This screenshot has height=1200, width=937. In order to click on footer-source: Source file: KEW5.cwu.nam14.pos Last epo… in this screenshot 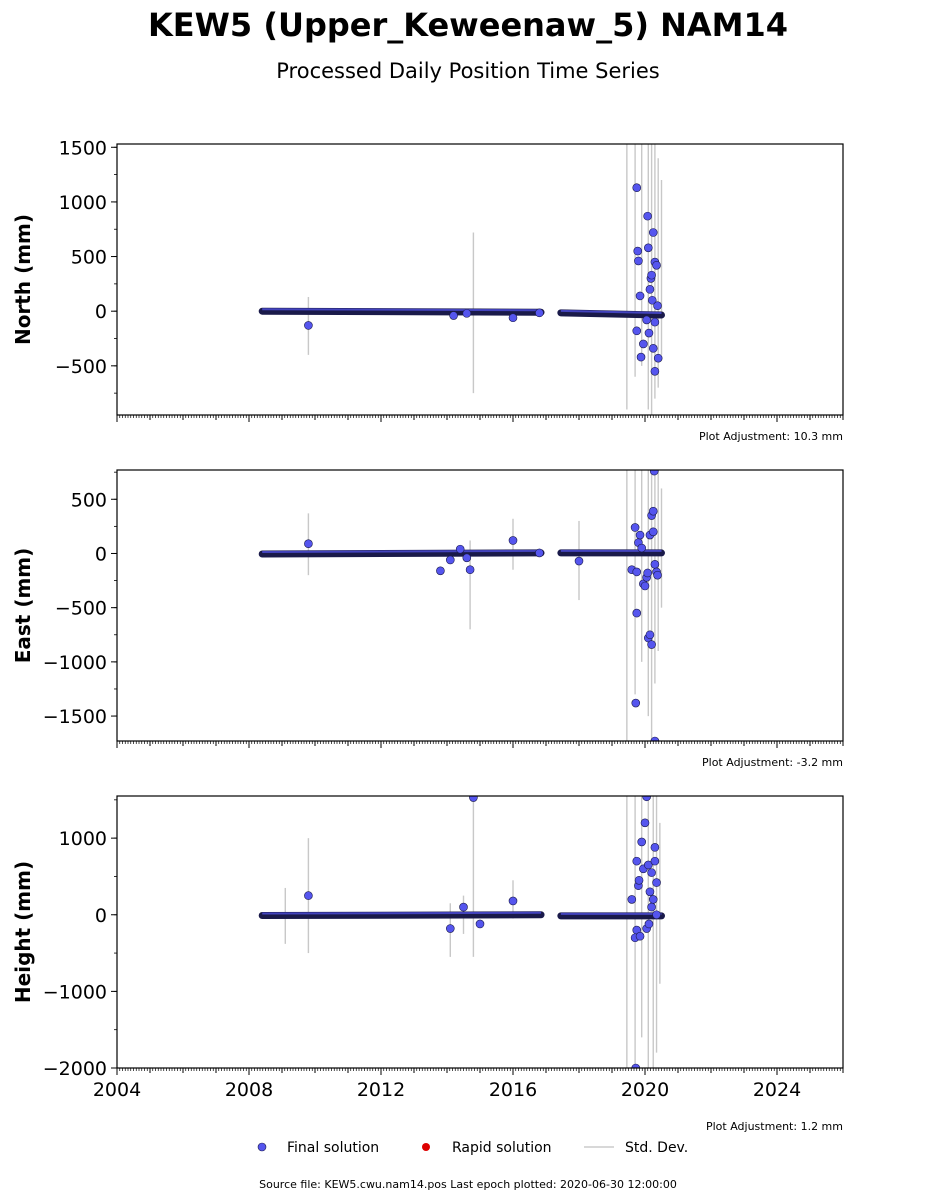, I will do `click(468, 1184)`.